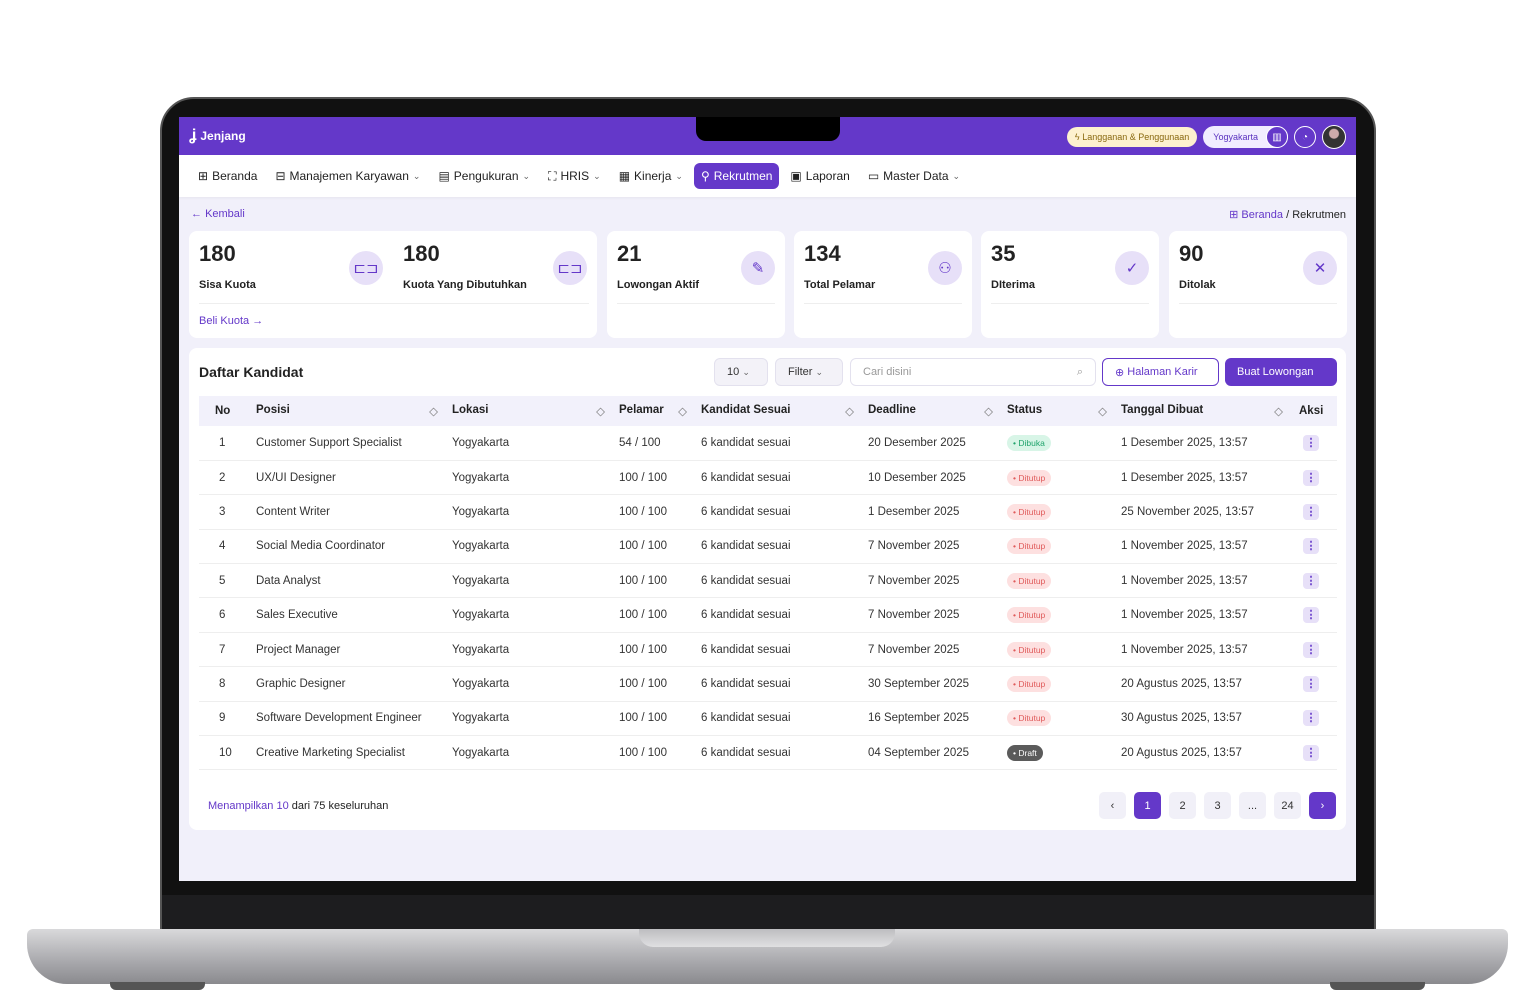  I want to click on nav-item-pengukuran: ▤ Pengukuran ⌄, so click(484, 176).